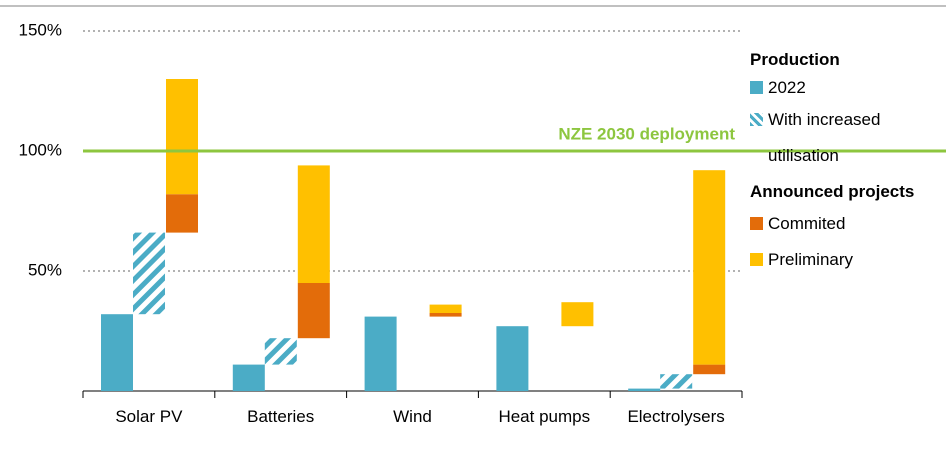  Describe the element at coordinates (807, 223) in the screenshot. I see `legend-label: Commited` at that location.